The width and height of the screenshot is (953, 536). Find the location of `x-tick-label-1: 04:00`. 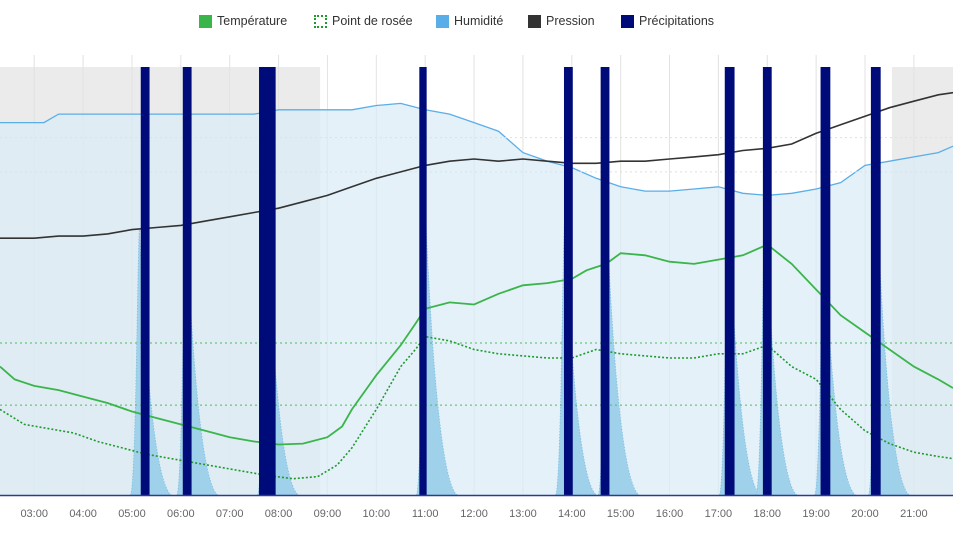

x-tick-label-1: 04:00 is located at coordinates (83, 514).